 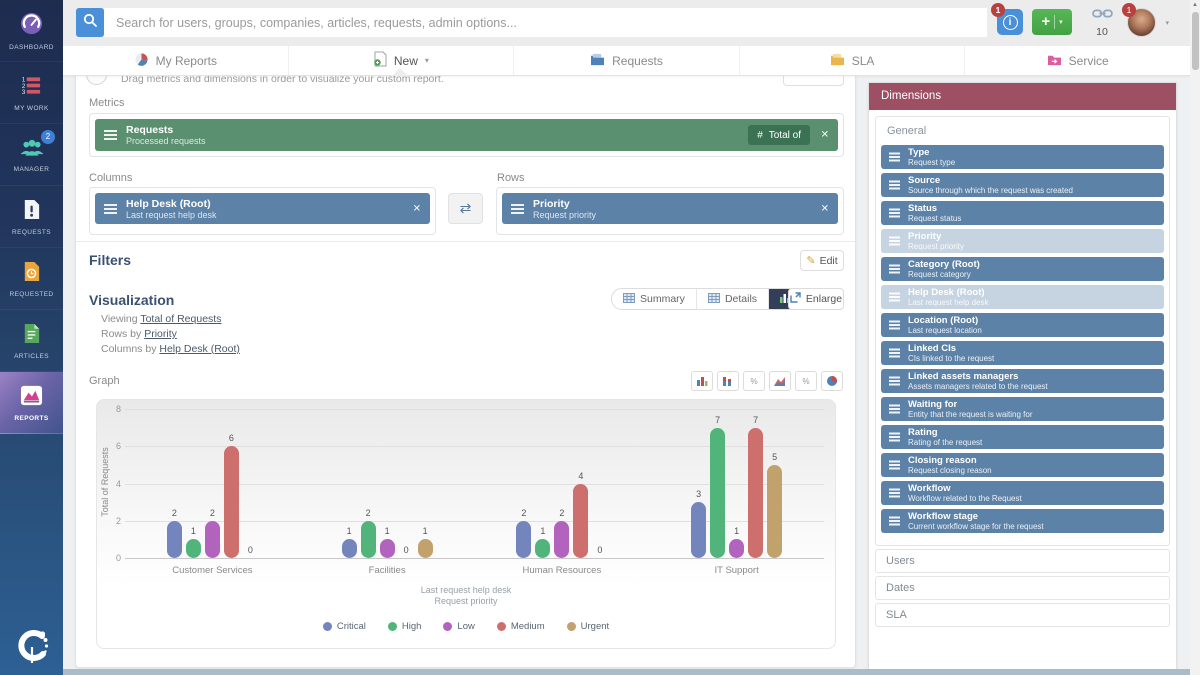 What do you see at coordinates (731, 299) in the screenshot?
I see `details-view-button: Details` at bounding box center [731, 299].